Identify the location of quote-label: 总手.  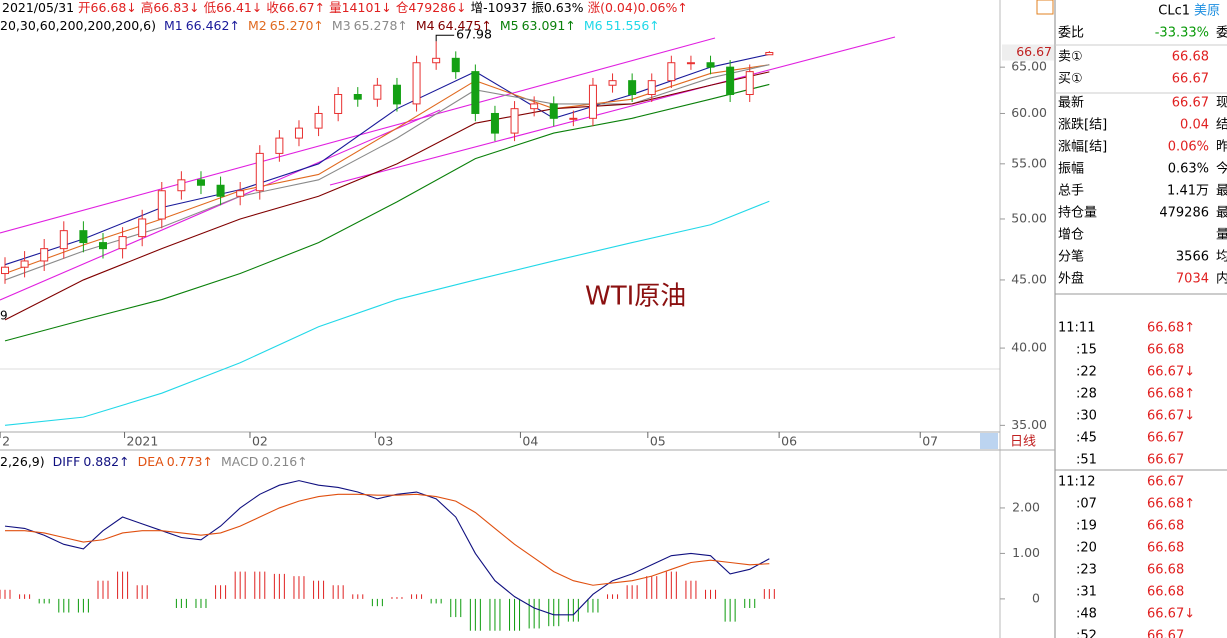
(1071, 191).